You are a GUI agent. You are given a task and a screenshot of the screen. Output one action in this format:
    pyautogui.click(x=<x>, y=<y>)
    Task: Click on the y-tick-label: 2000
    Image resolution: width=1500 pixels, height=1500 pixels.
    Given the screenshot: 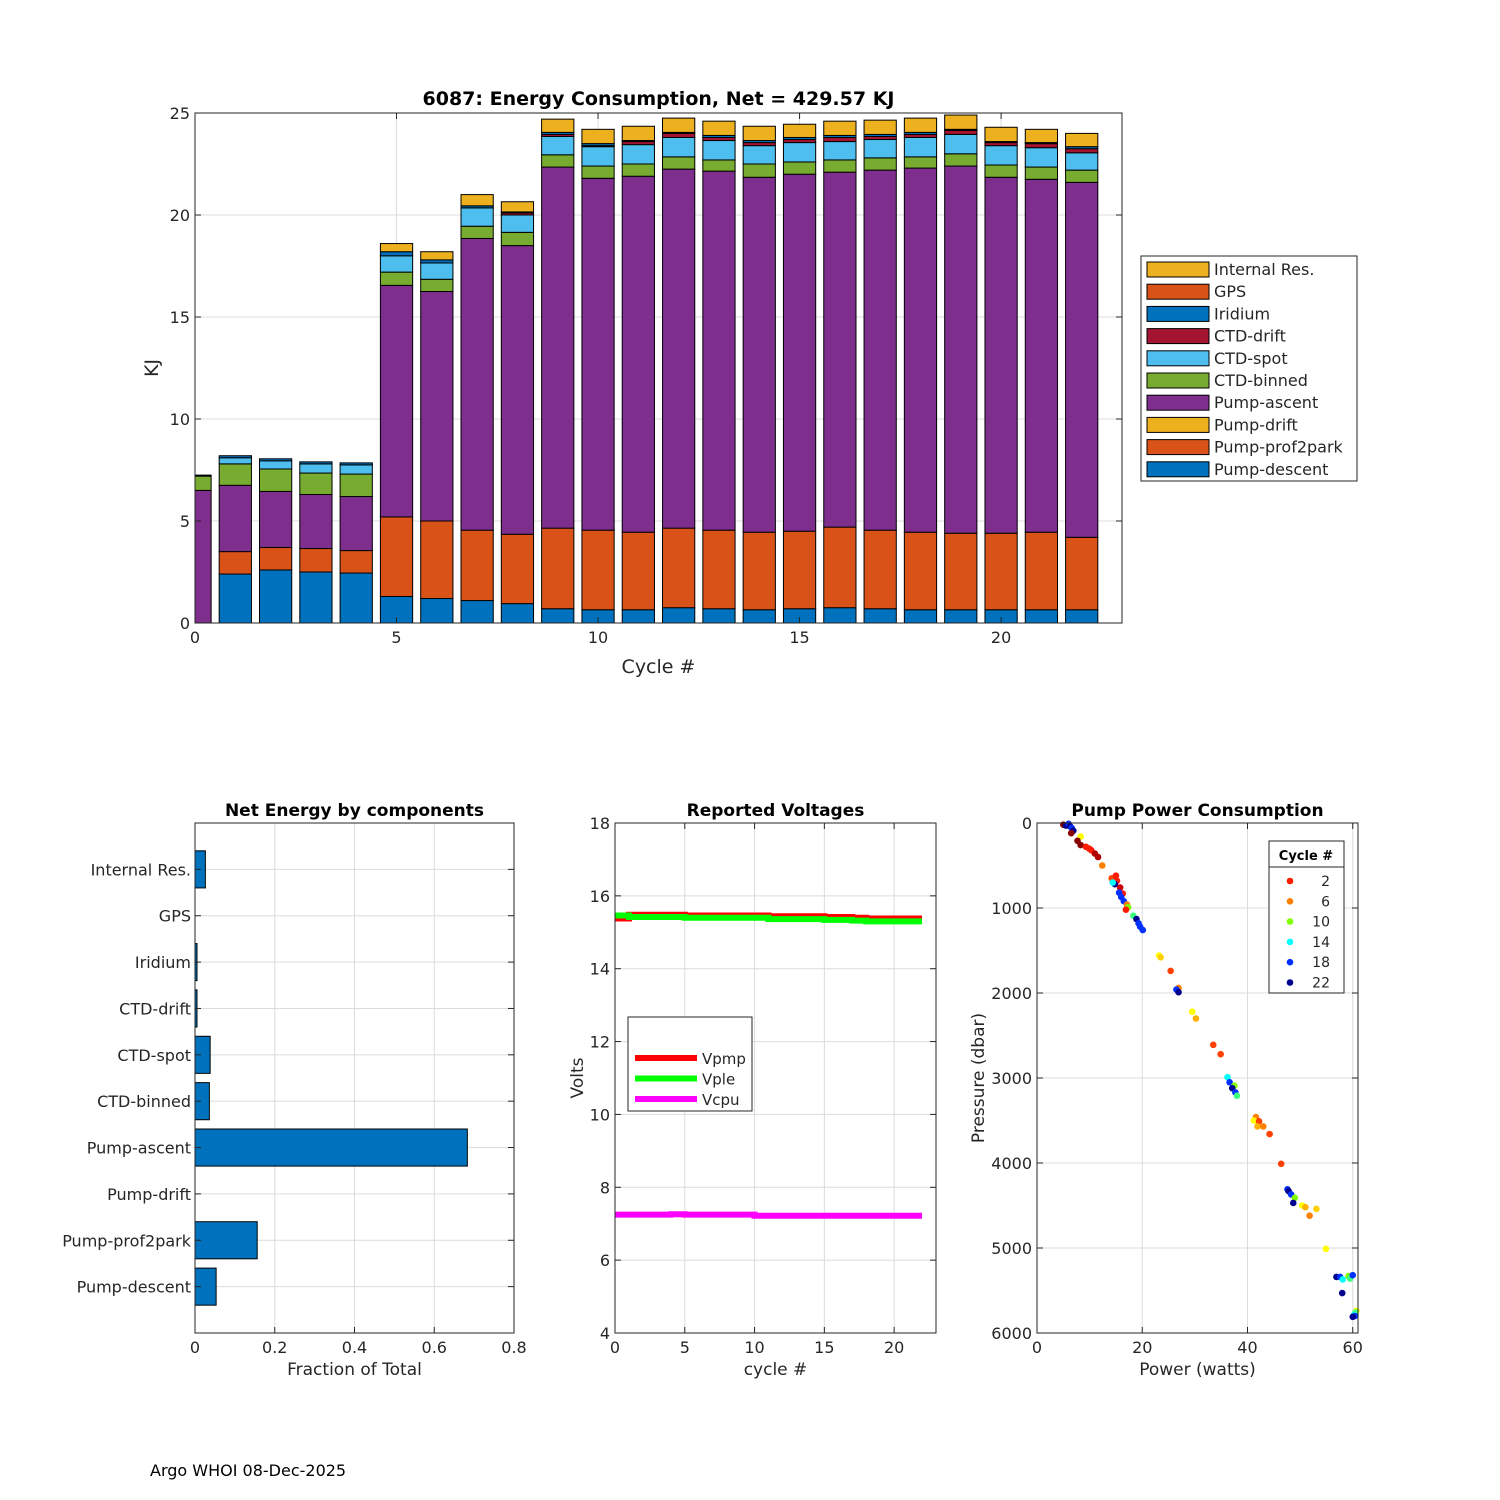 What is the action you would take?
    pyautogui.click(x=1011, y=993)
    